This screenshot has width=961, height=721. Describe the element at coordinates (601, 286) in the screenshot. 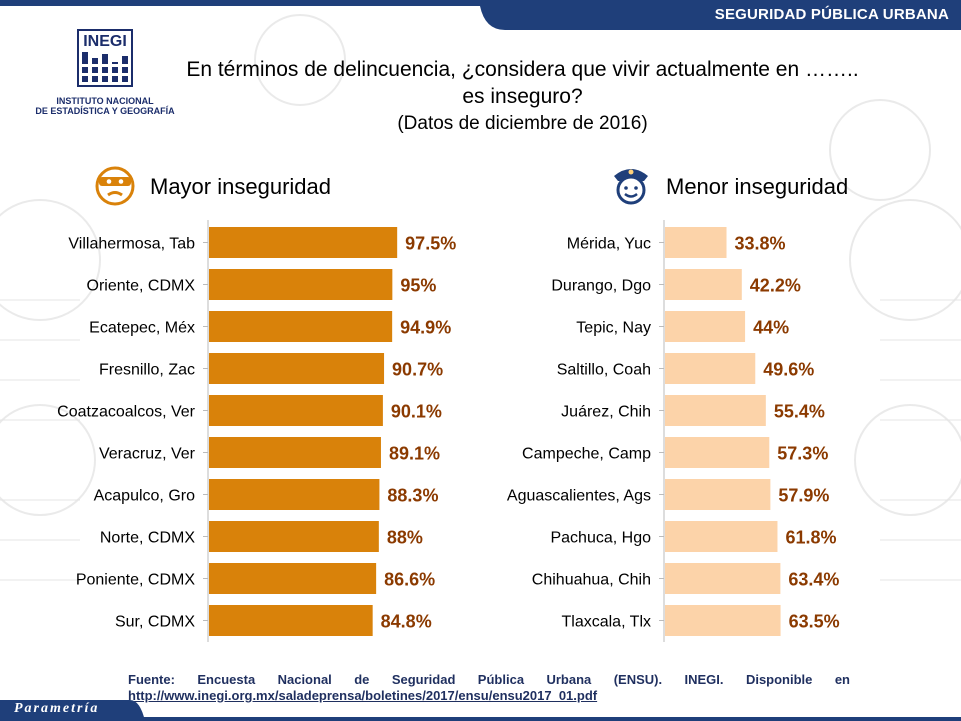

I see `category-label: Durango, Dgo` at that location.